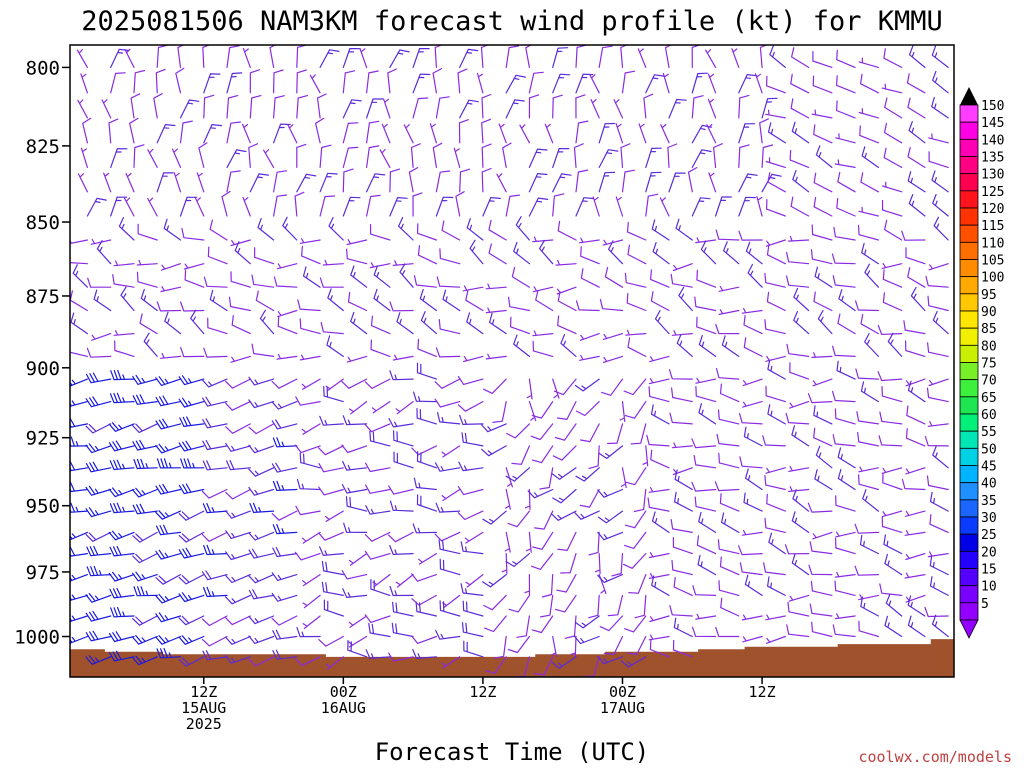 This screenshot has height=768, width=1024. Describe the element at coordinates (512, 658) in the screenshot. I see `terrain-fill` at that location.